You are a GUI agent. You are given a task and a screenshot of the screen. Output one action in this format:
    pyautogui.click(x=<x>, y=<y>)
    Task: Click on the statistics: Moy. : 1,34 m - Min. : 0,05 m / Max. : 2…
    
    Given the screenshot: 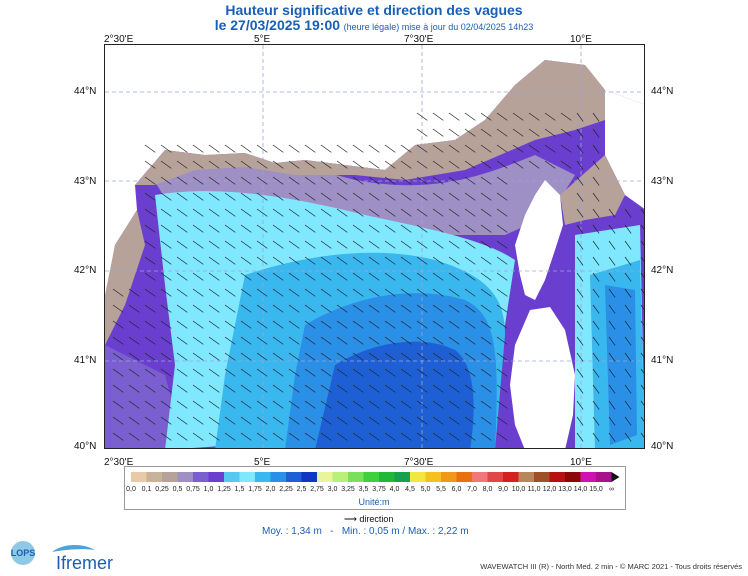 What is the action you would take?
    pyautogui.click(x=365, y=531)
    